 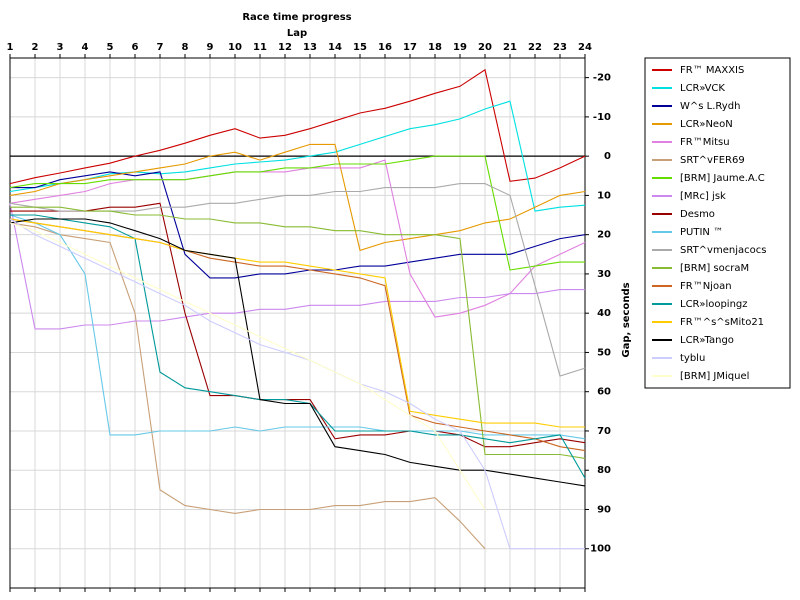 I want to click on x-tick-label: 18, so click(x=435, y=47).